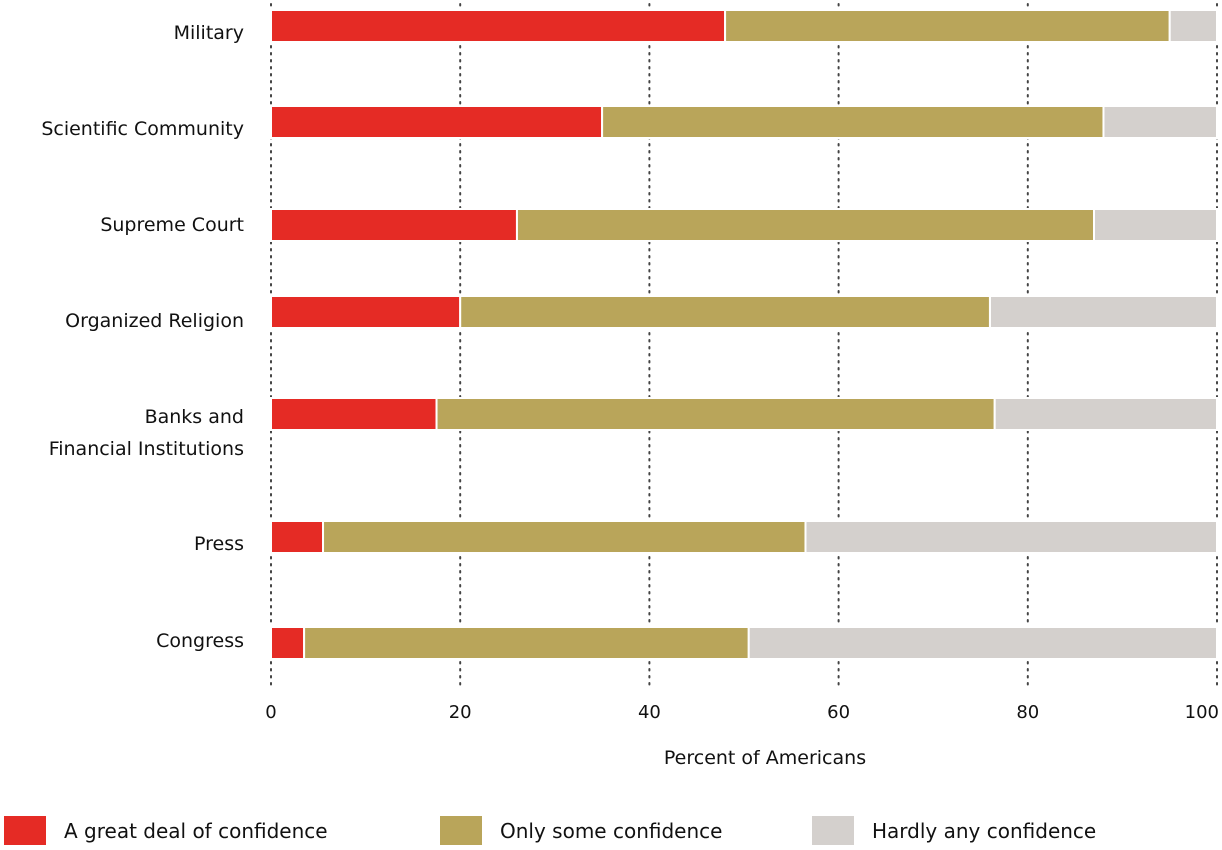 The height and width of the screenshot is (850, 1222). I want to click on category-label: Banks and, so click(194, 417).